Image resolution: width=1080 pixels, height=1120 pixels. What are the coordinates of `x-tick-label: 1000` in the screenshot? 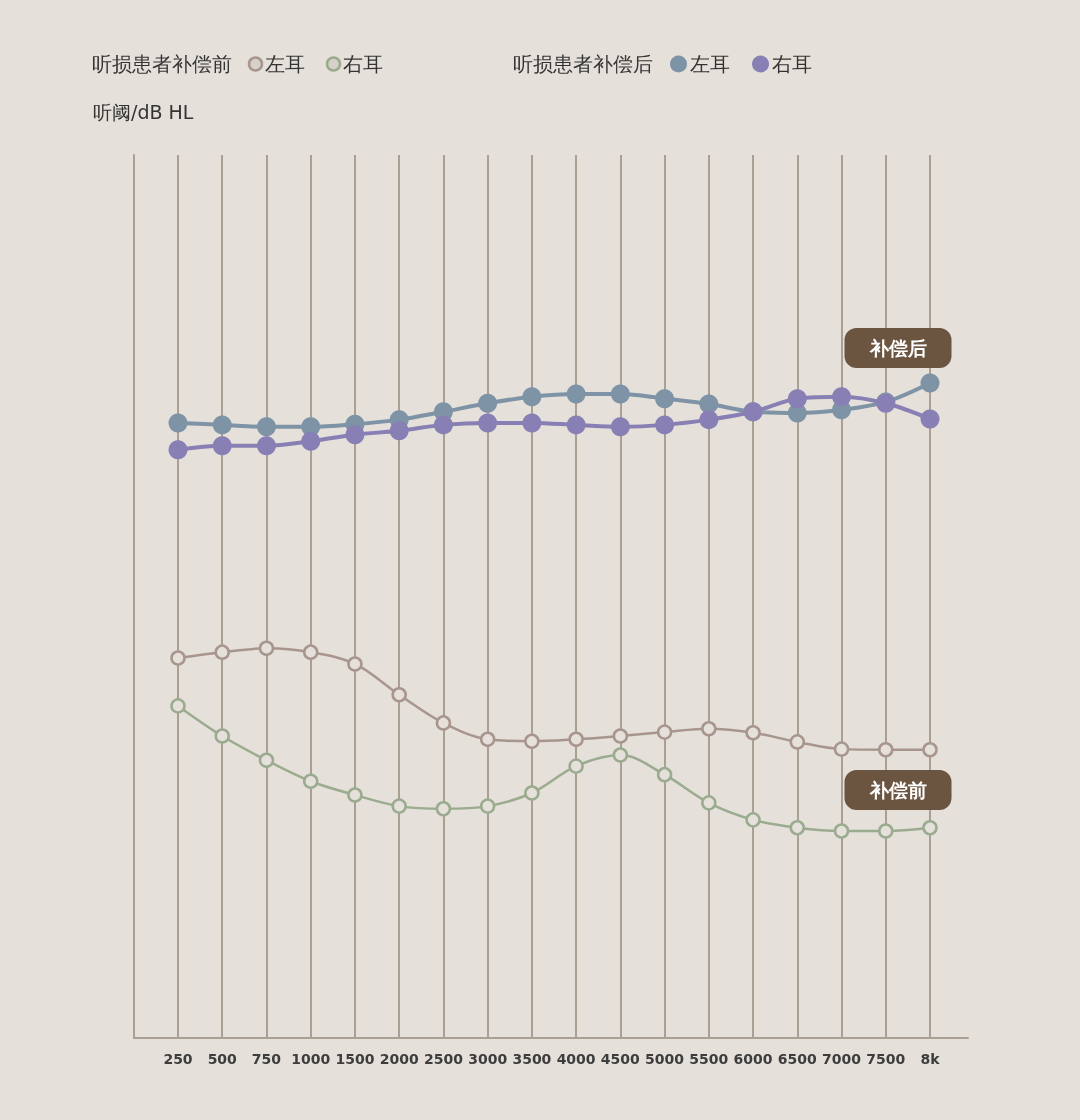 It's located at (311, 1059).